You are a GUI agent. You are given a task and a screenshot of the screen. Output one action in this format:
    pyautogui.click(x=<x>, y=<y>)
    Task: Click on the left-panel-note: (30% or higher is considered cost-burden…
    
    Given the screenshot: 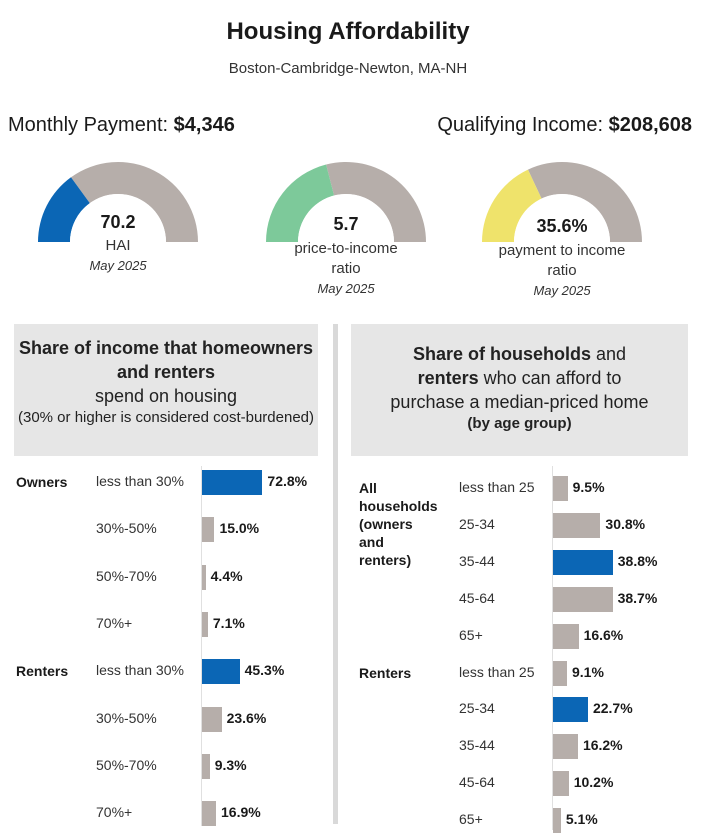 What is the action you would take?
    pyautogui.click(x=166, y=417)
    